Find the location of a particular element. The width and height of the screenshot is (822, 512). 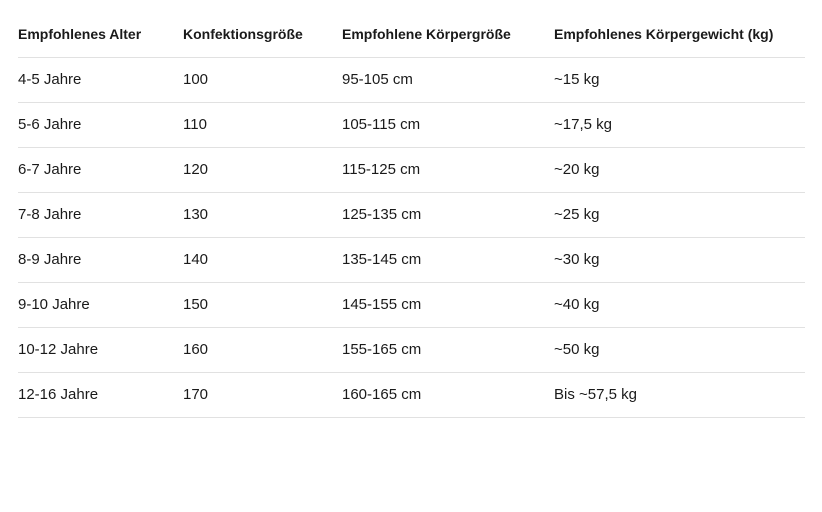

column-header-height: Empfohlene Körpergröße is located at coordinates (448, 35).